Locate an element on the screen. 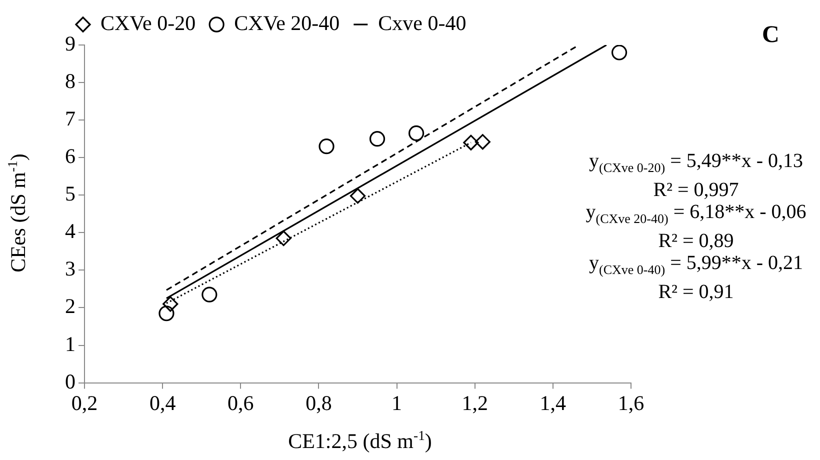  legend-label: Cxve 0-40 is located at coordinates (422, 23).